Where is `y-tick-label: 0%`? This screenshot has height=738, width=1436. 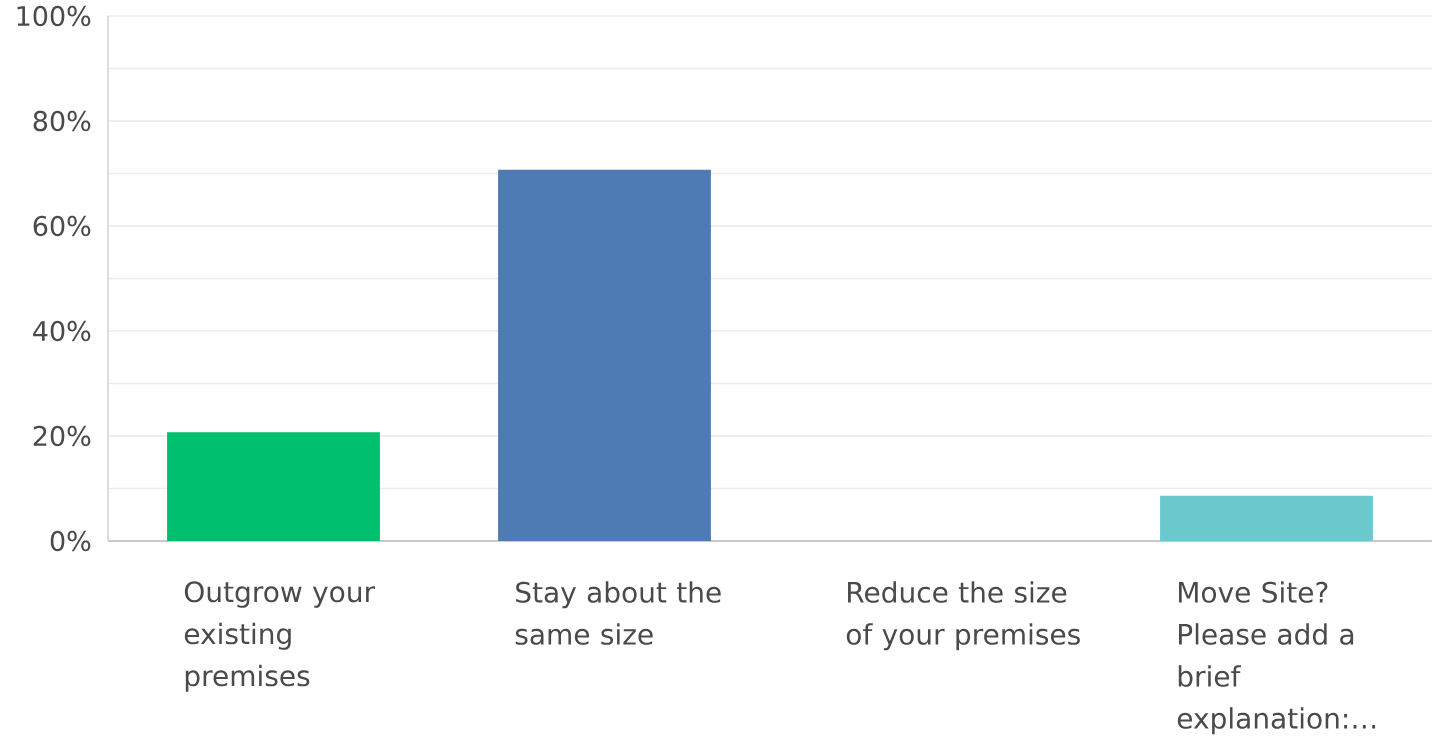 y-tick-label: 0% is located at coordinates (70, 541).